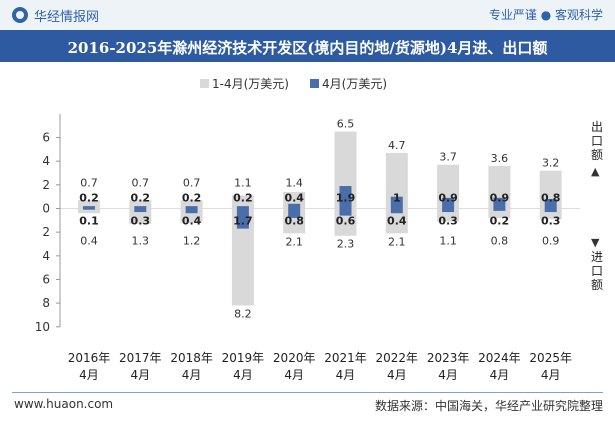 This screenshot has height=427, width=615. What do you see at coordinates (243, 314) in the screenshot?
I see `label-cumulative-import: 8.2` at bounding box center [243, 314].